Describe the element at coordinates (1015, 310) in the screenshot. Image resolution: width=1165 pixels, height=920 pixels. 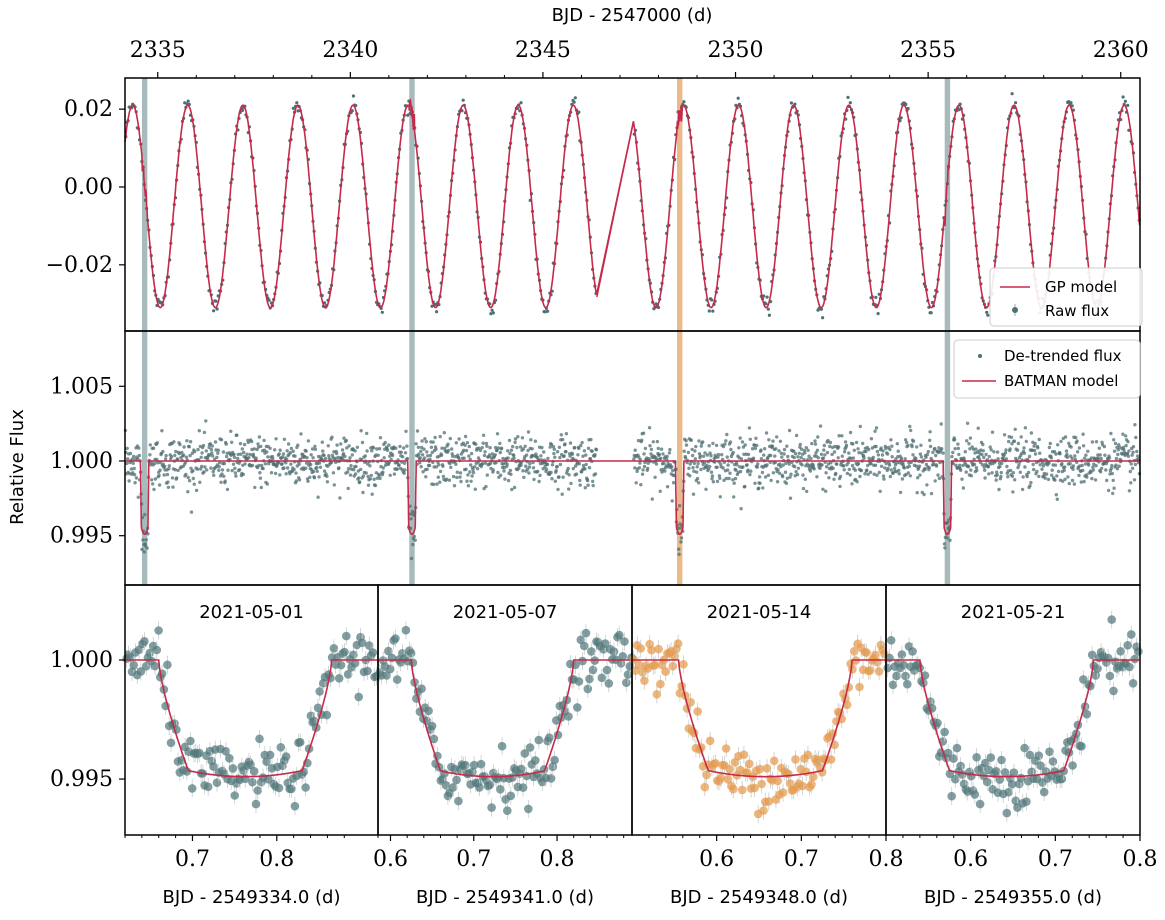
I see `raw-flux-legend-swatch` at that location.